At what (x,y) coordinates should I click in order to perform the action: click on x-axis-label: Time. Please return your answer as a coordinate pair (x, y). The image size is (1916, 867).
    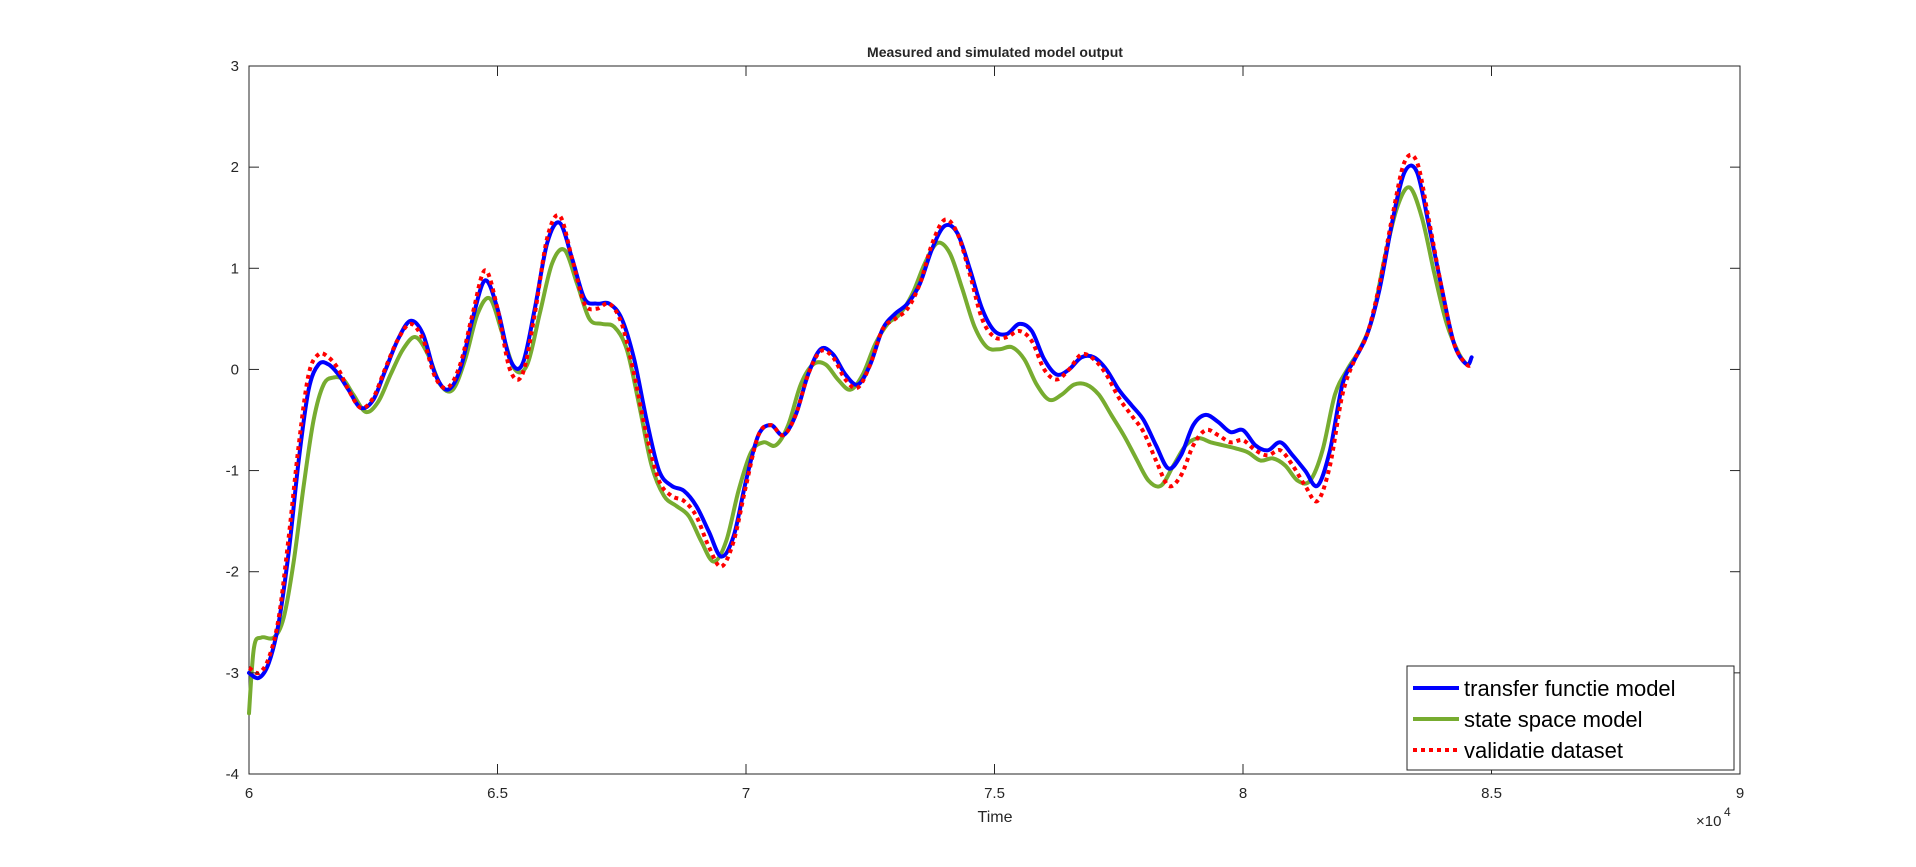
    Looking at the image, I should click on (995, 817).